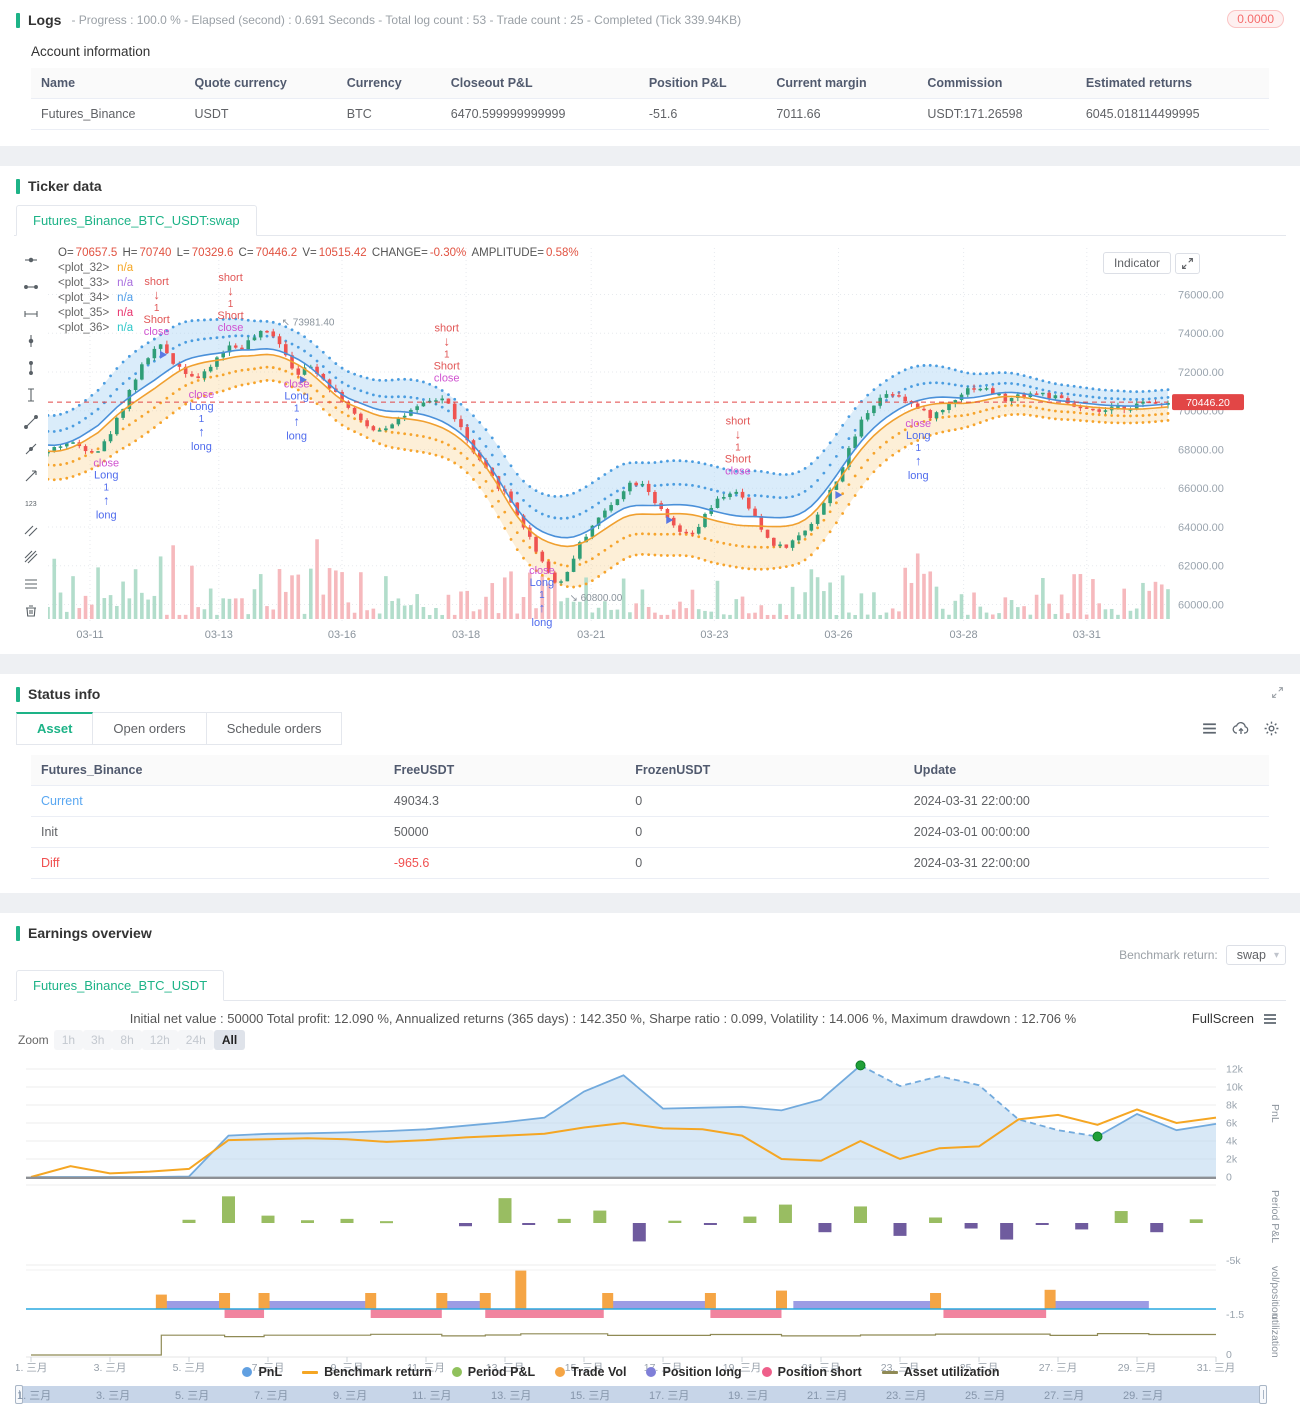  What do you see at coordinates (694, 1372) in the screenshot?
I see `legend-item-position-long: Position long` at bounding box center [694, 1372].